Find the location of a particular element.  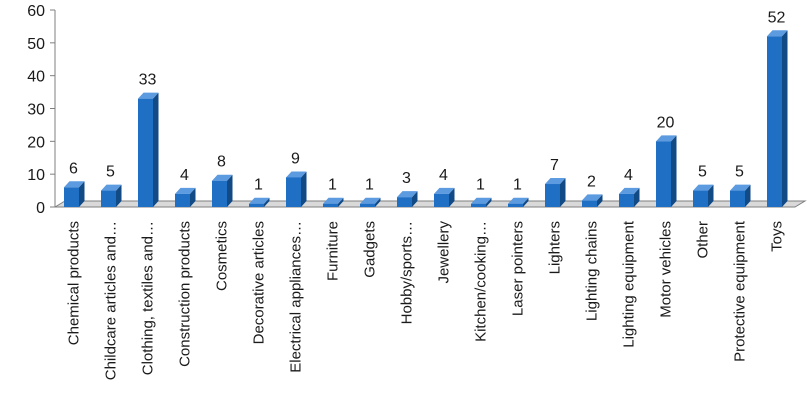

category-label: Motor vehicles is located at coordinates (666, 269).